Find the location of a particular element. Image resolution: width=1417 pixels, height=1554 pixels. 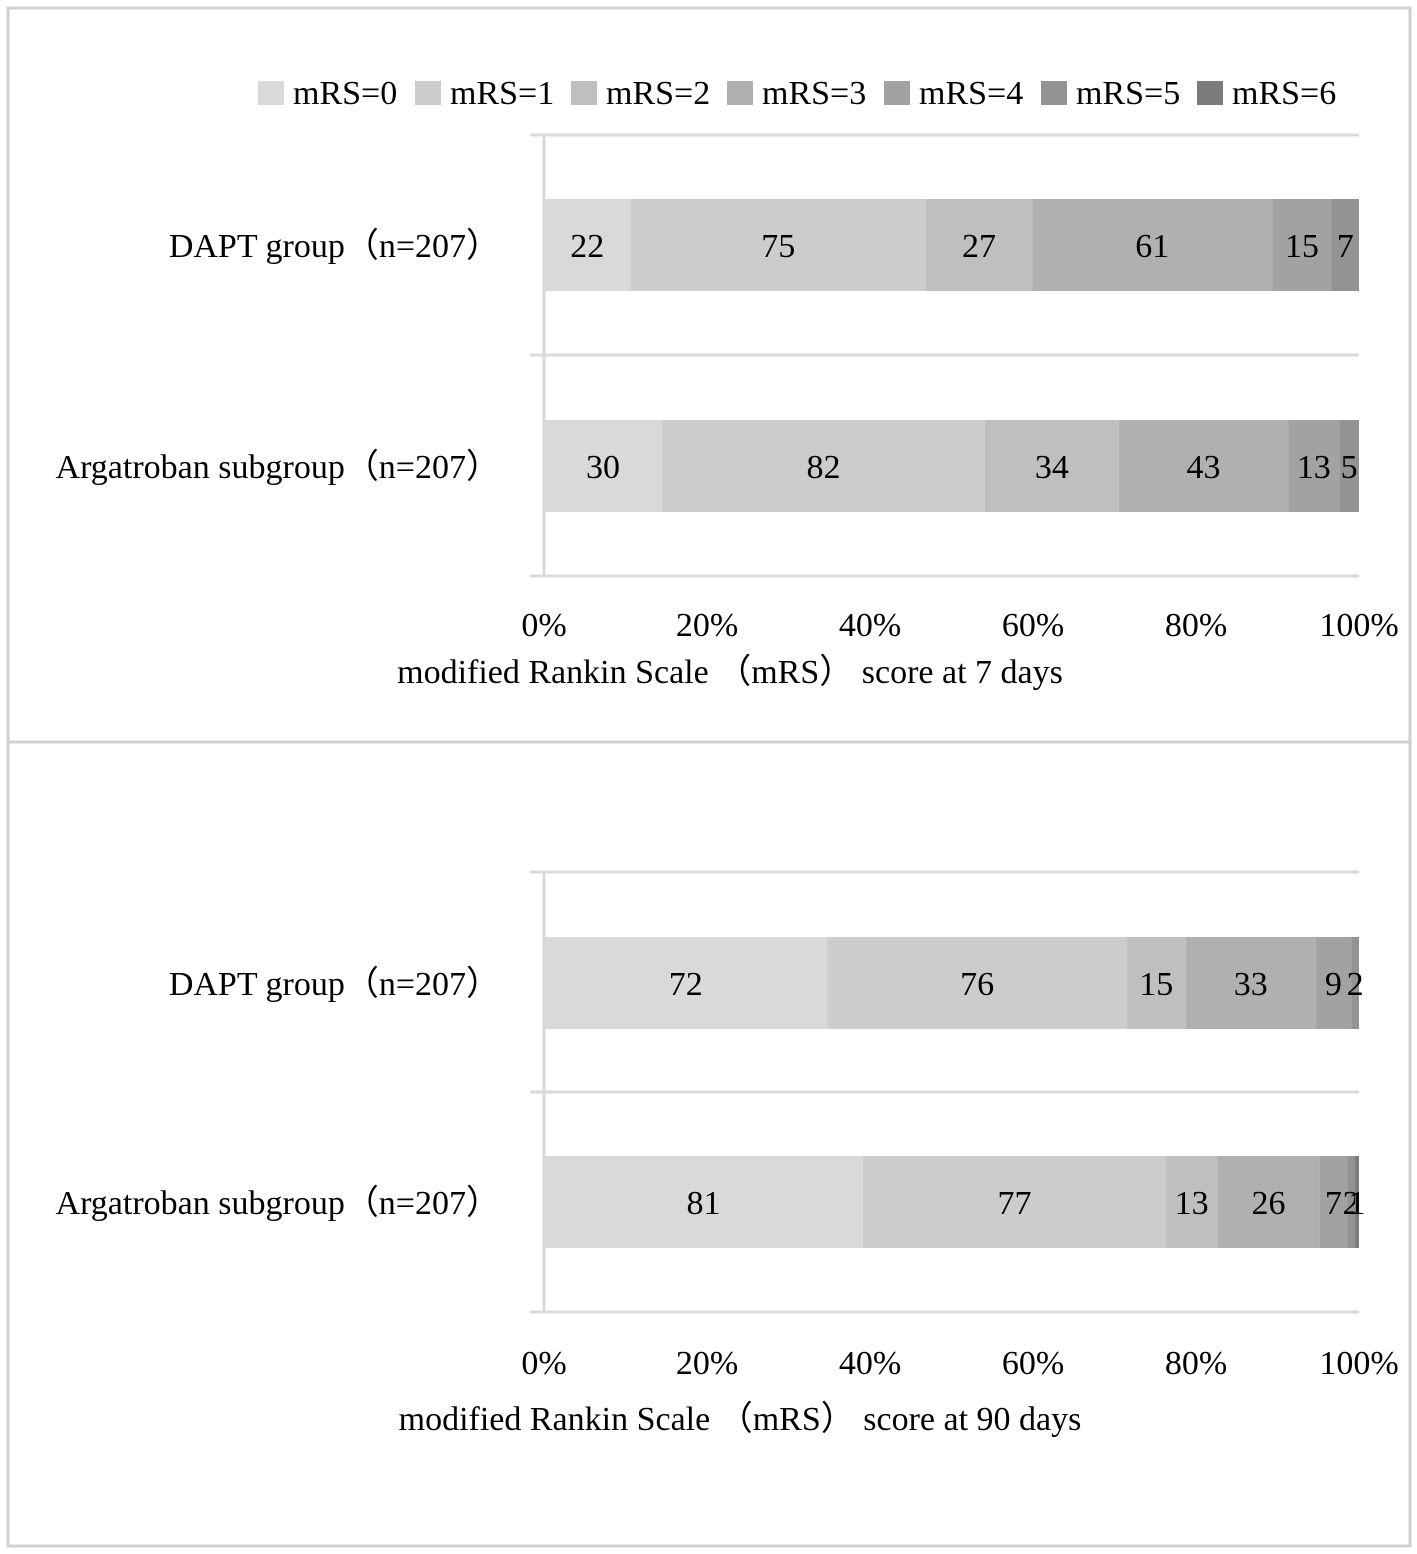

data-label: 1 is located at coordinates (1357, 1203).